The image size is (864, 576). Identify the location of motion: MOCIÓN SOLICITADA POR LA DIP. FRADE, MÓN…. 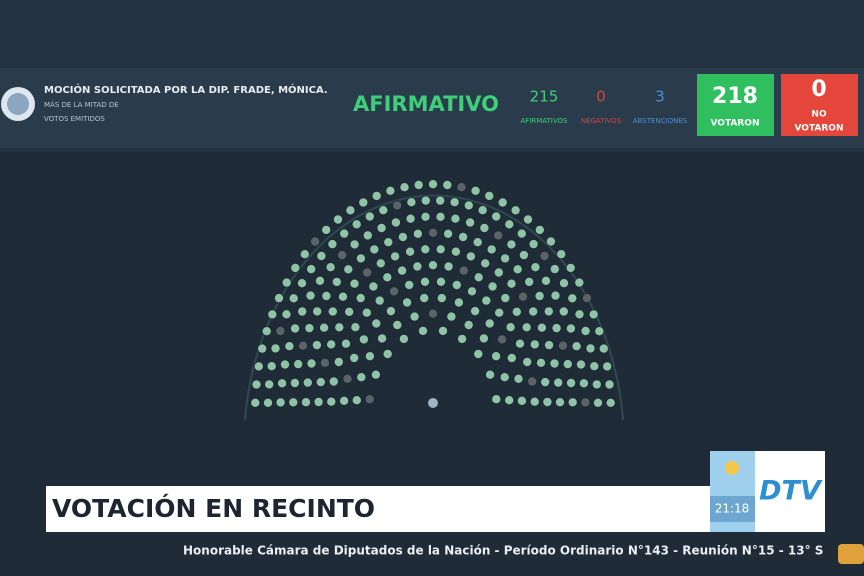
(186, 89).